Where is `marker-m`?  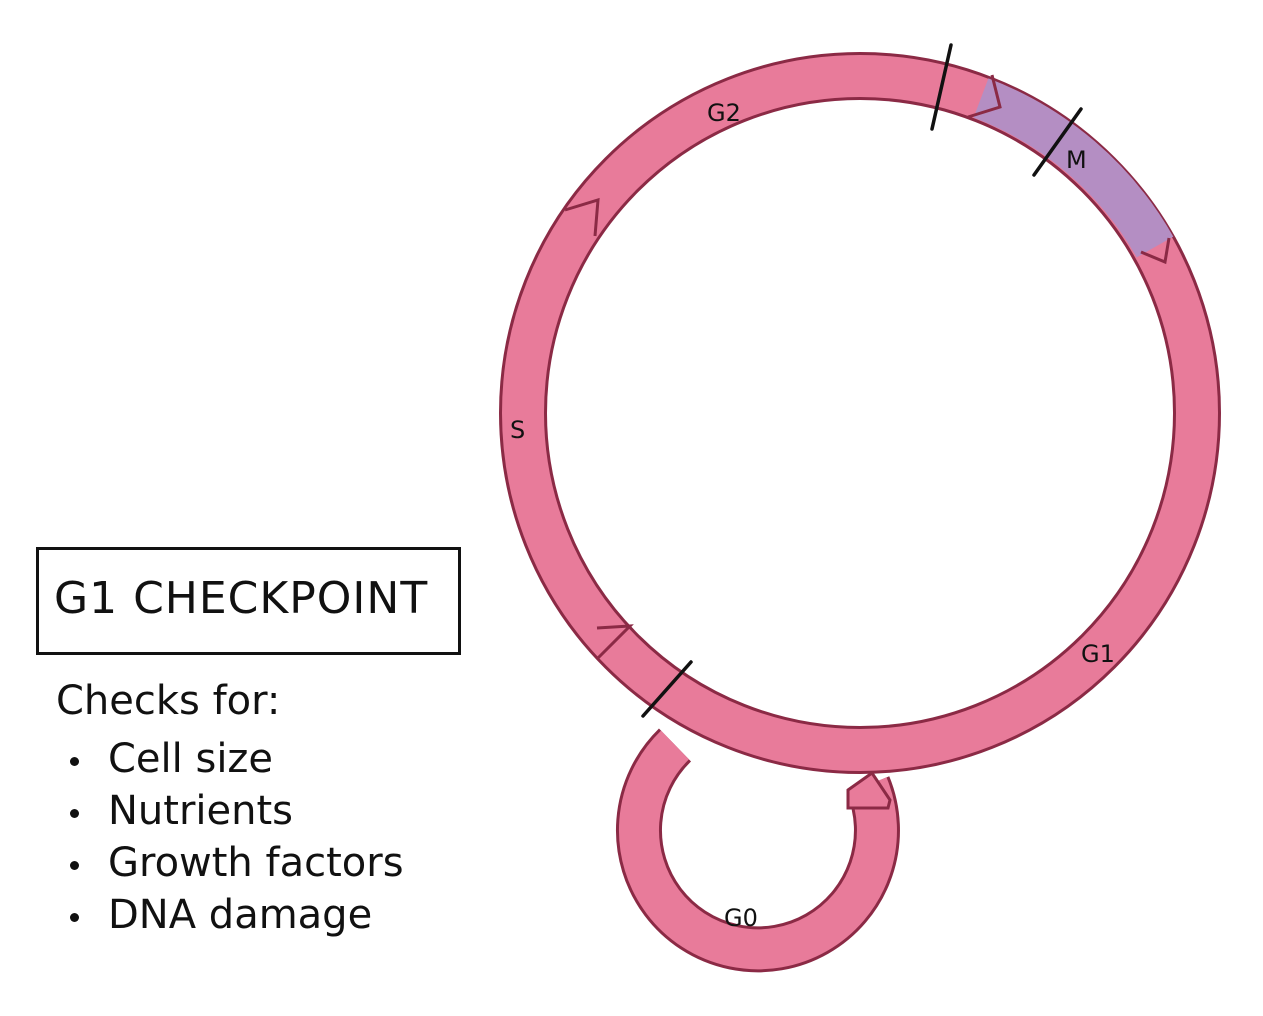 marker-m is located at coordinates (1057, 142).